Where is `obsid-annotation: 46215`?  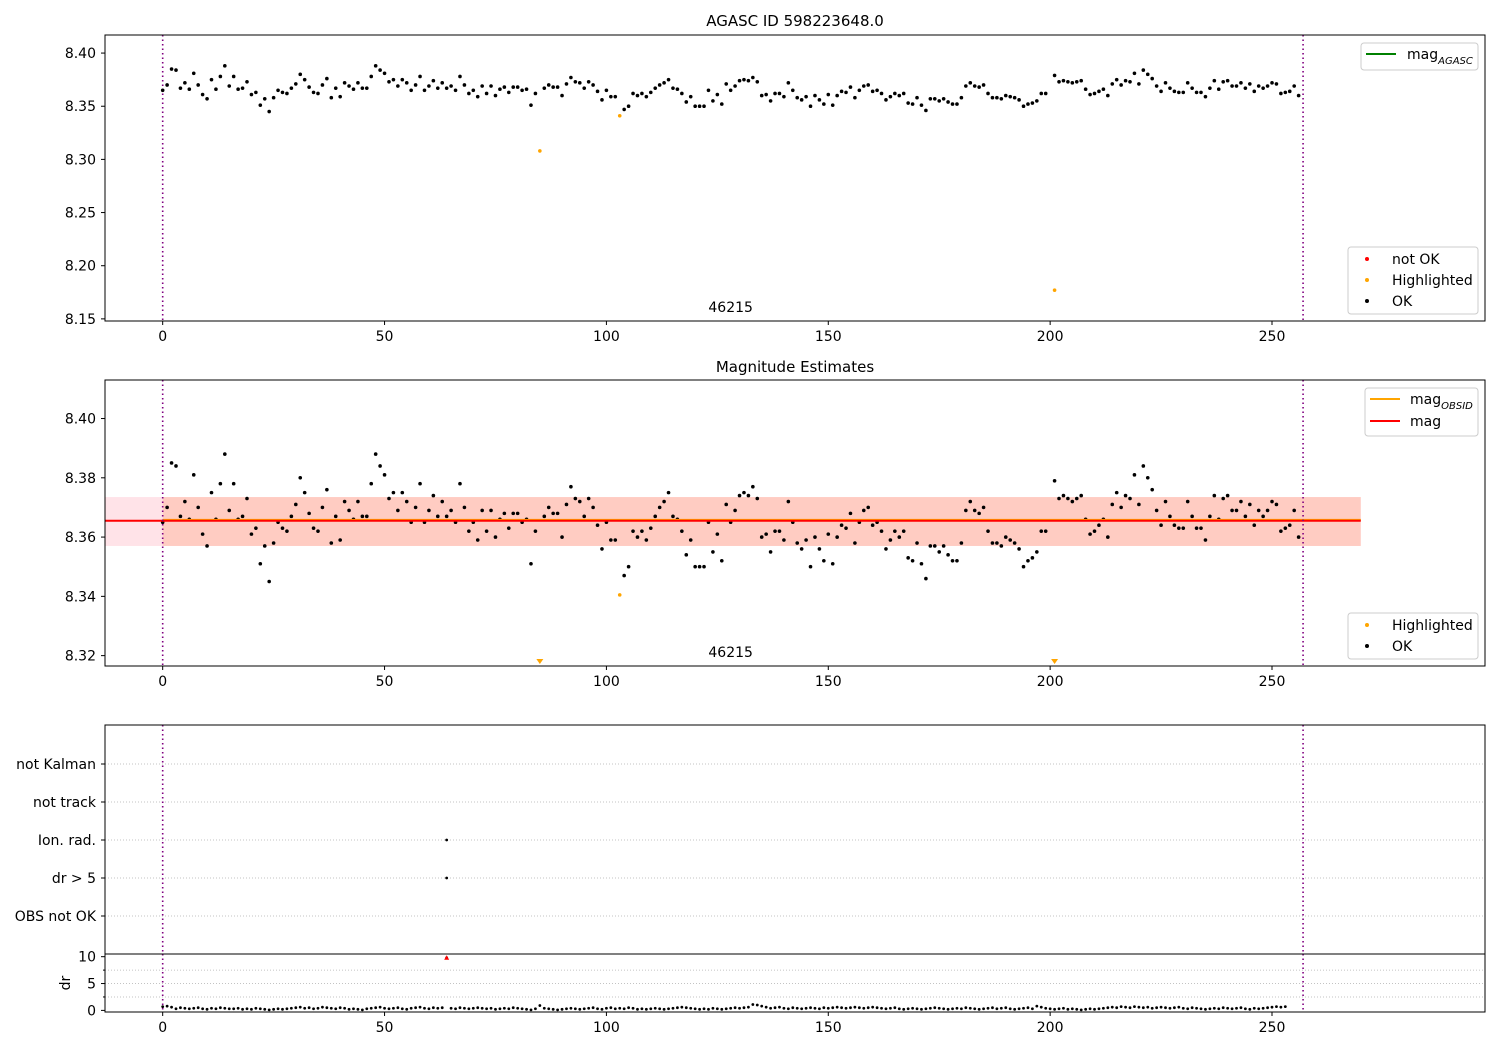
obsid-annotation: 46215 is located at coordinates (730, 308).